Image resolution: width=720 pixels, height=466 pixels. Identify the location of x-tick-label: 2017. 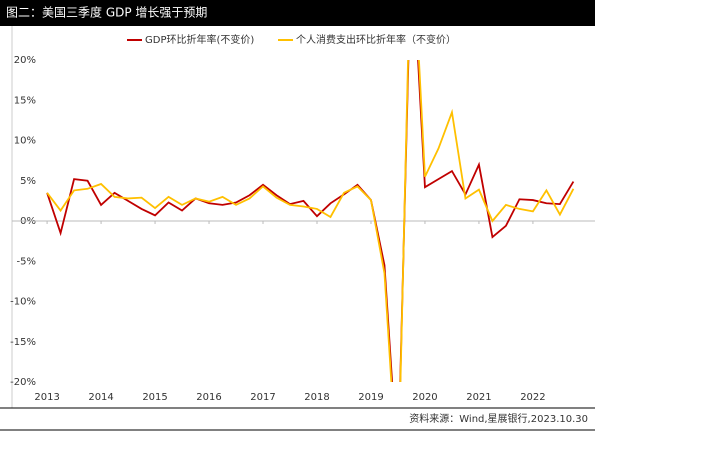
(262, 397).